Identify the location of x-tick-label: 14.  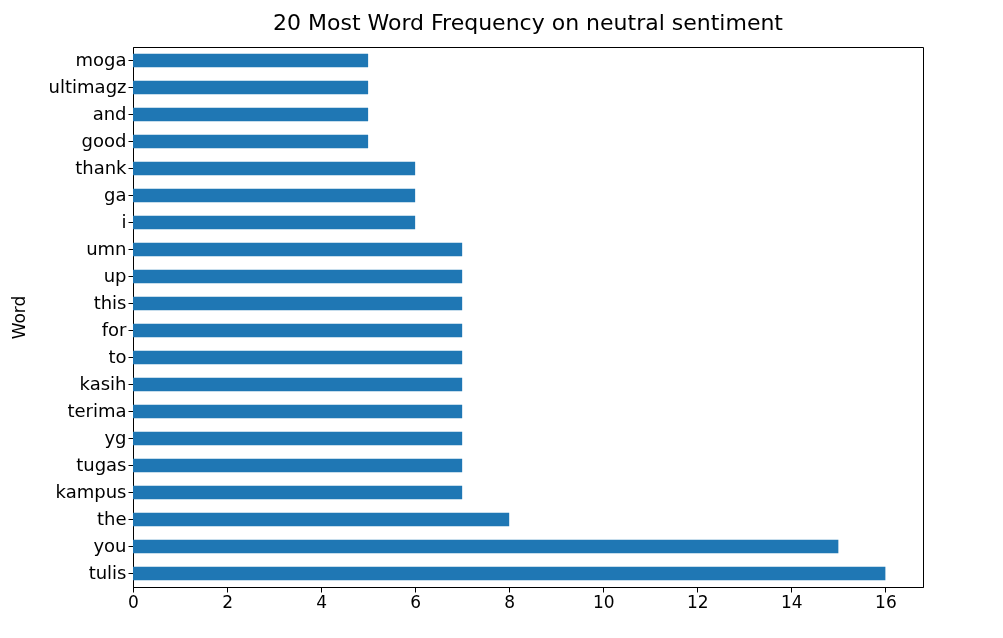
(792, 601).